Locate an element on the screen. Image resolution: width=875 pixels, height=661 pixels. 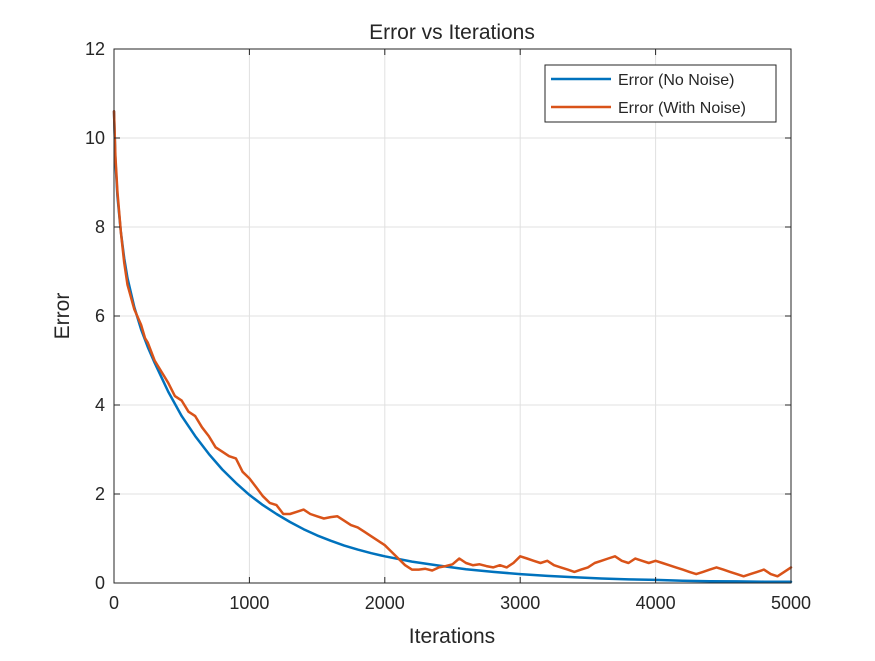
y-tick-label: 10 is located at coordinates (95, 138).